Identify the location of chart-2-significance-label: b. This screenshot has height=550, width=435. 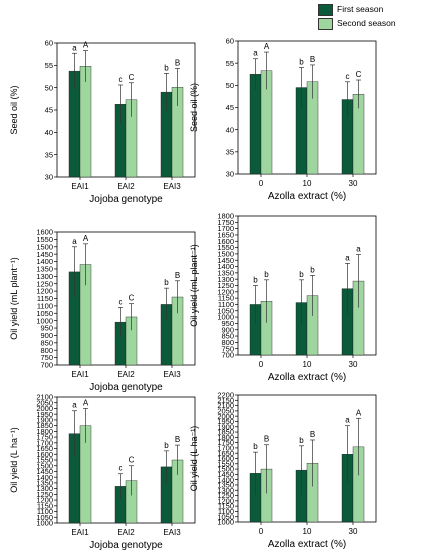
(166, 282).